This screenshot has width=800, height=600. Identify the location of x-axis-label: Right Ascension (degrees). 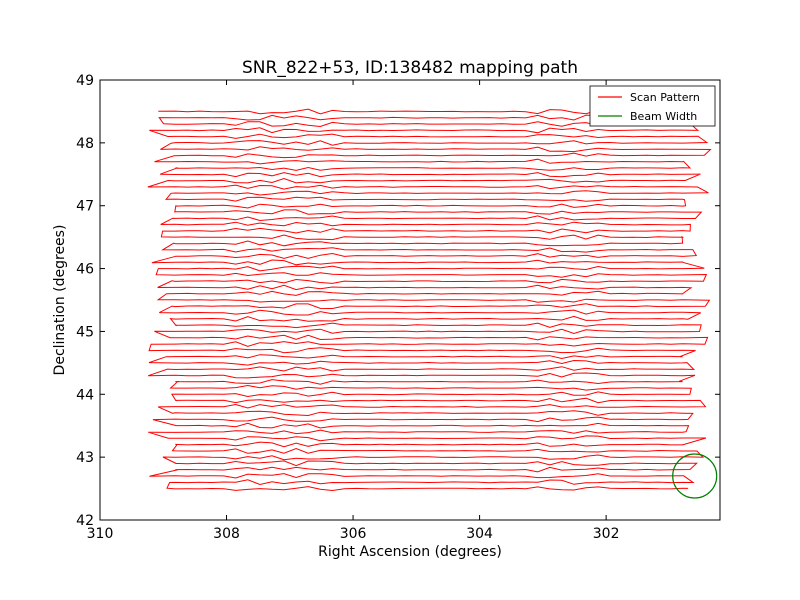
(410, 552).